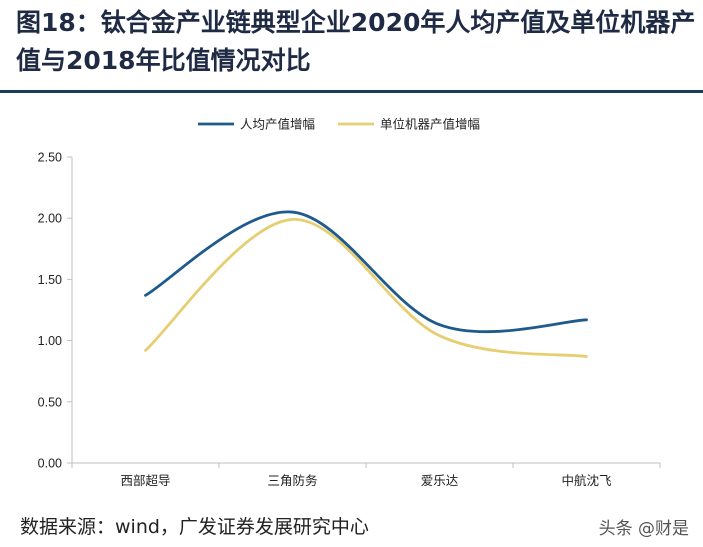  What do you see at coordinates (50, 464) in the screenshot?
I see `y-tick-label: 0.00` at bounding box center [50, 464].